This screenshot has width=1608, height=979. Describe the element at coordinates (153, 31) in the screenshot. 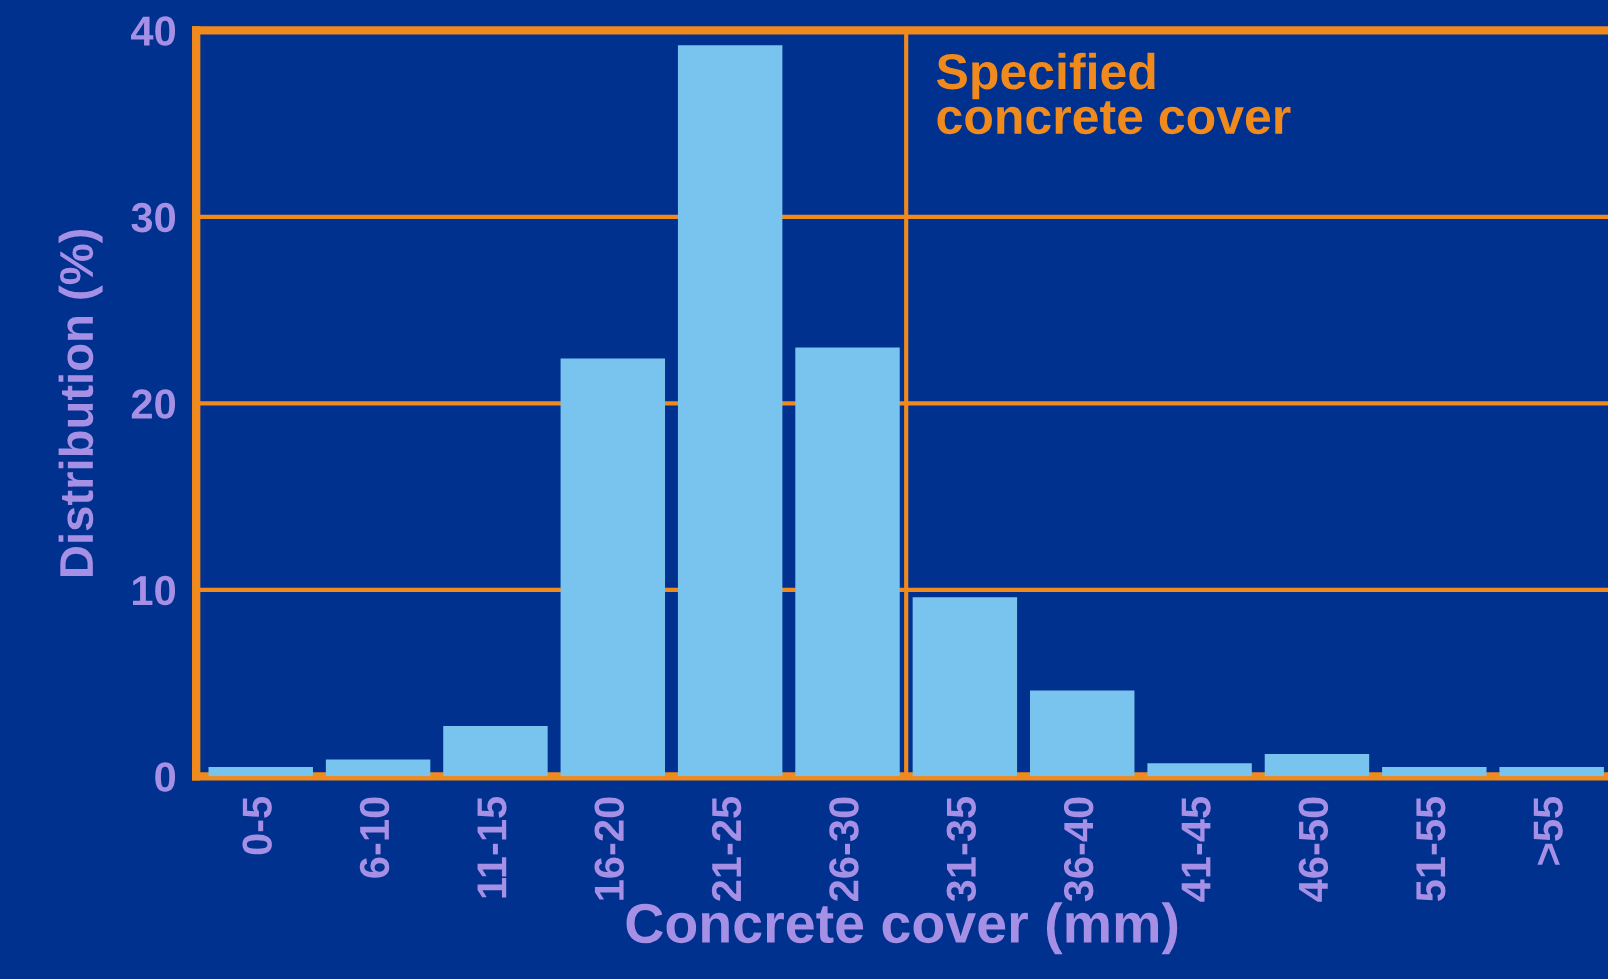

I see `y-tick-label: 40` at that location.